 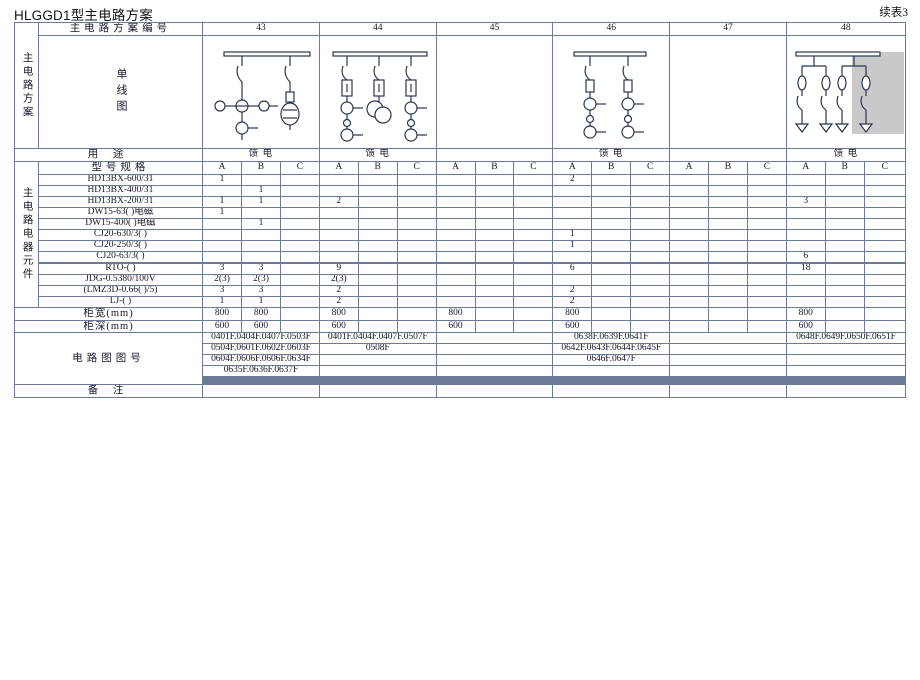 I want to click on cabinet-depth-value-0: 600, so click(x=222, y=326).